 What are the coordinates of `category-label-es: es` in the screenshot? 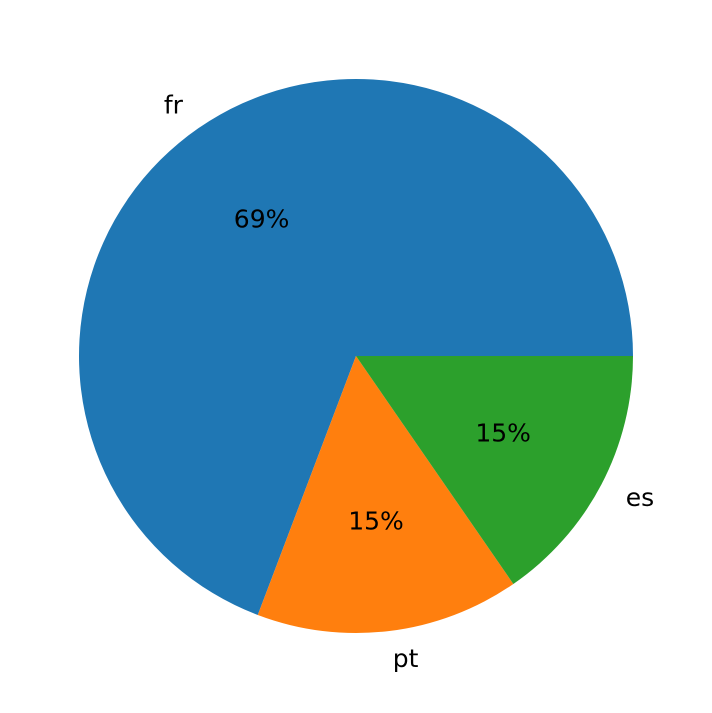 It's located at (640, 497).